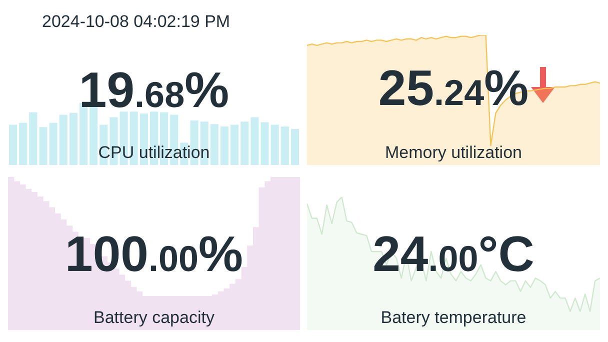  Describe the element at coordinates (454, 255) in the screenshot. I see `text: 24.00°C` at that location.